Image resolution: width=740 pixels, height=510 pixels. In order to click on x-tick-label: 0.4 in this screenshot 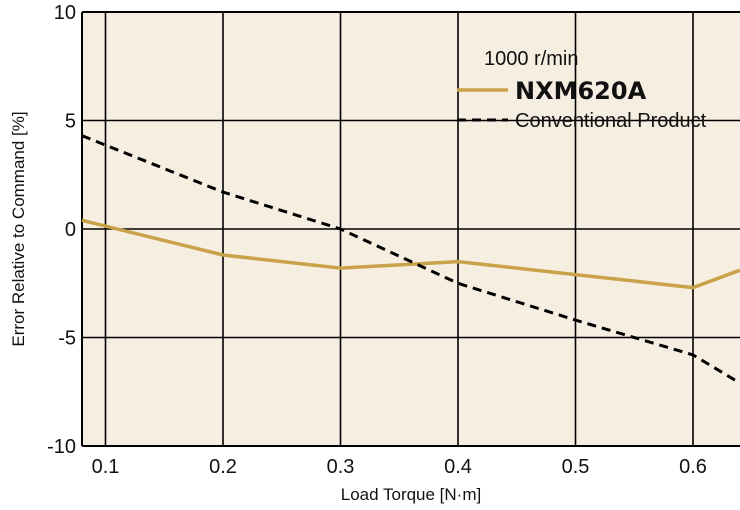, I will do `click(458, 467)`.